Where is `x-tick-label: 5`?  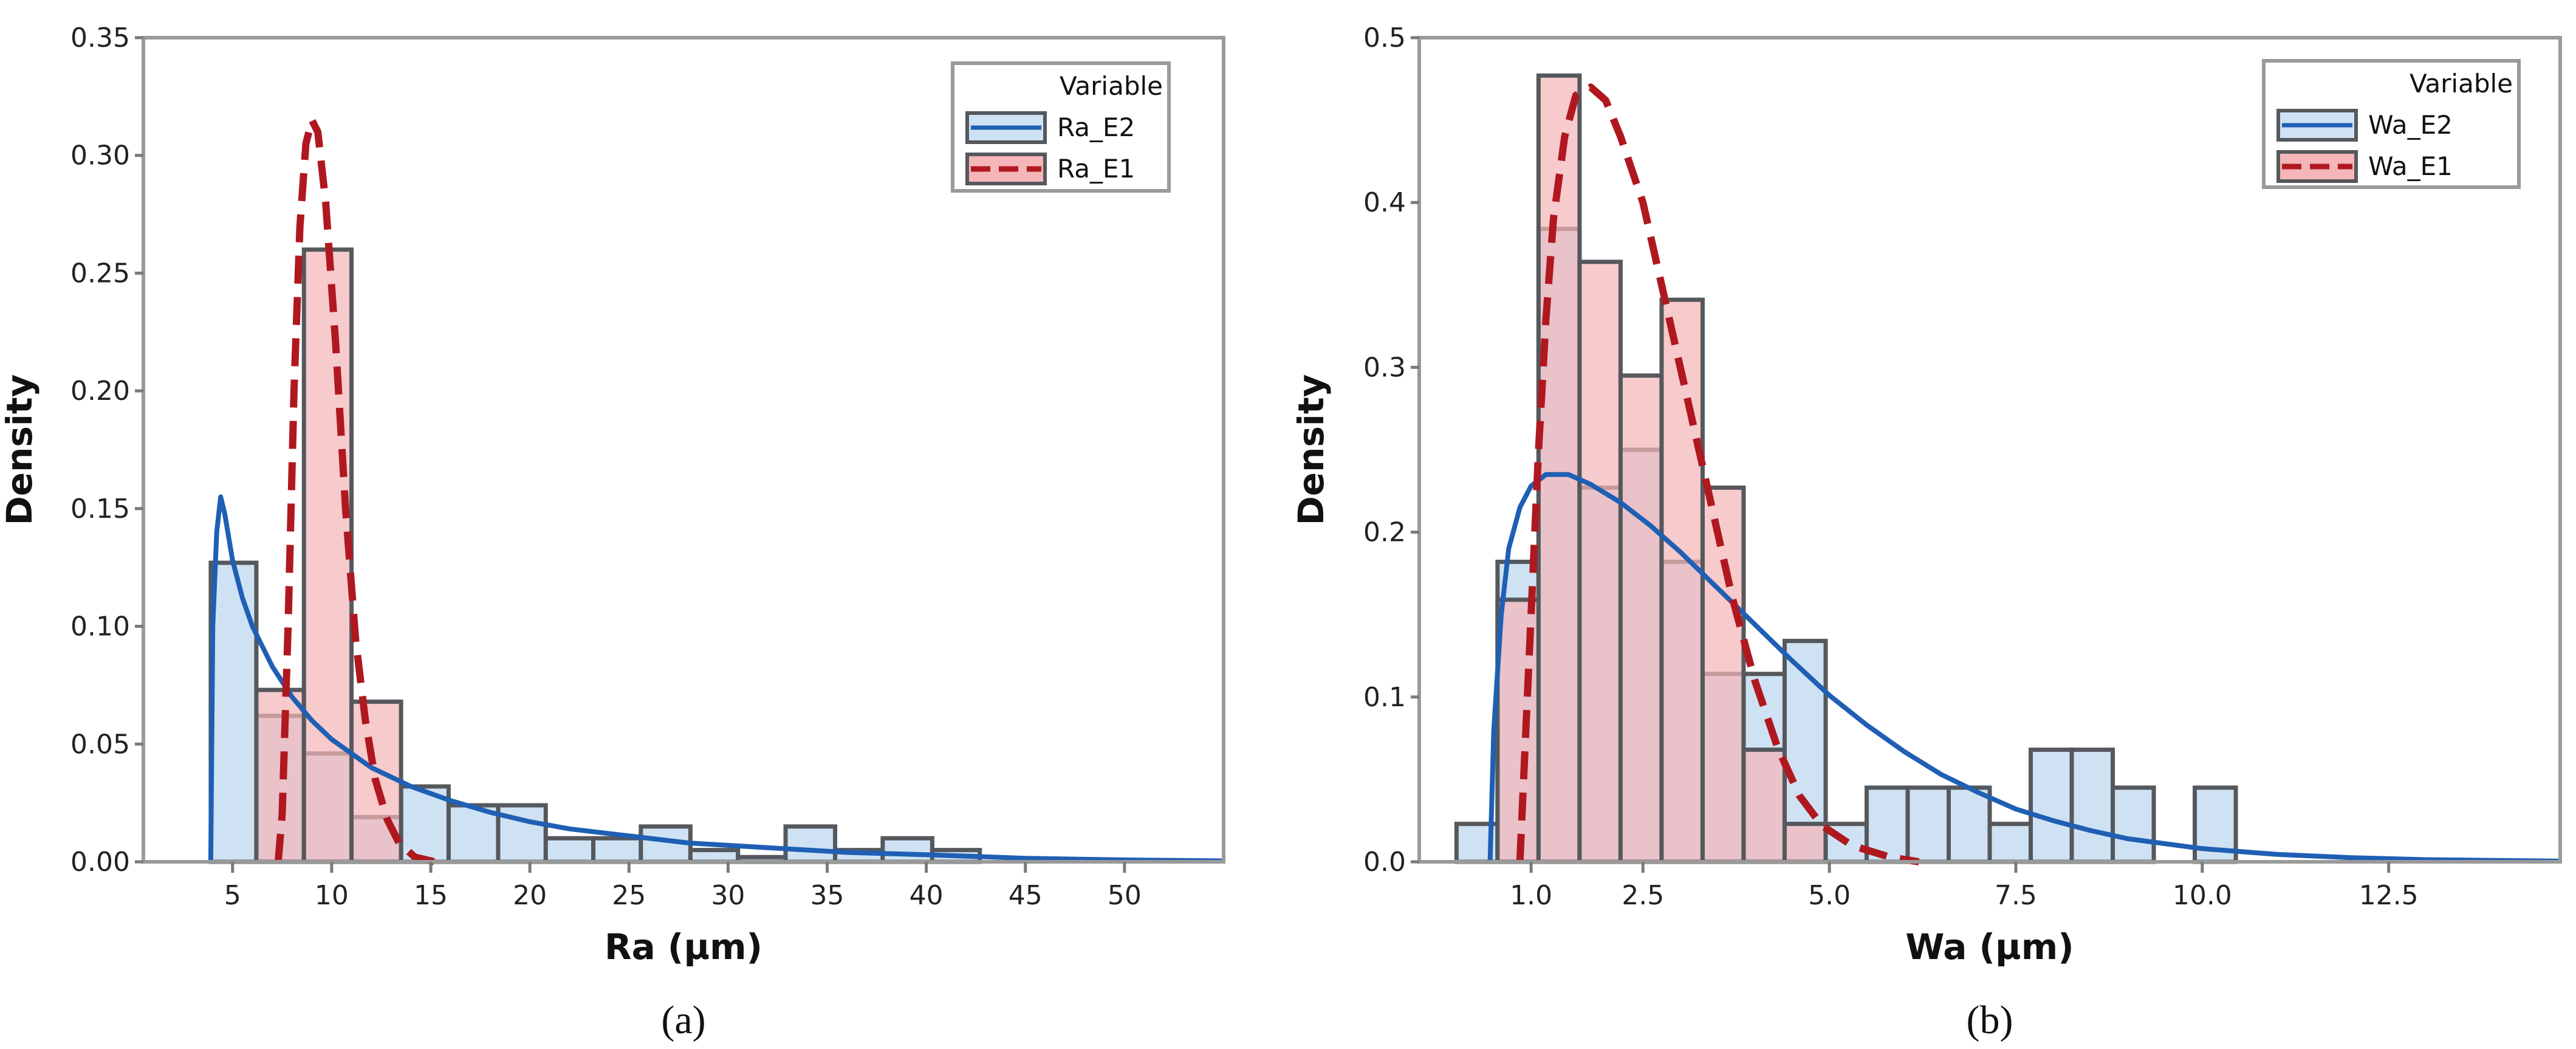
x-tick-label: 5 is located at coordinates (232, 895).